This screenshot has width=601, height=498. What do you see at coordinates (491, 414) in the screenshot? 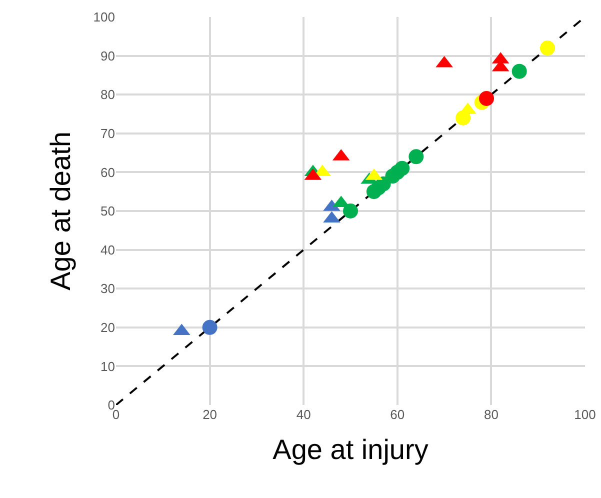
I see `x-tick-label: 80` at bounding box center [491, 414].